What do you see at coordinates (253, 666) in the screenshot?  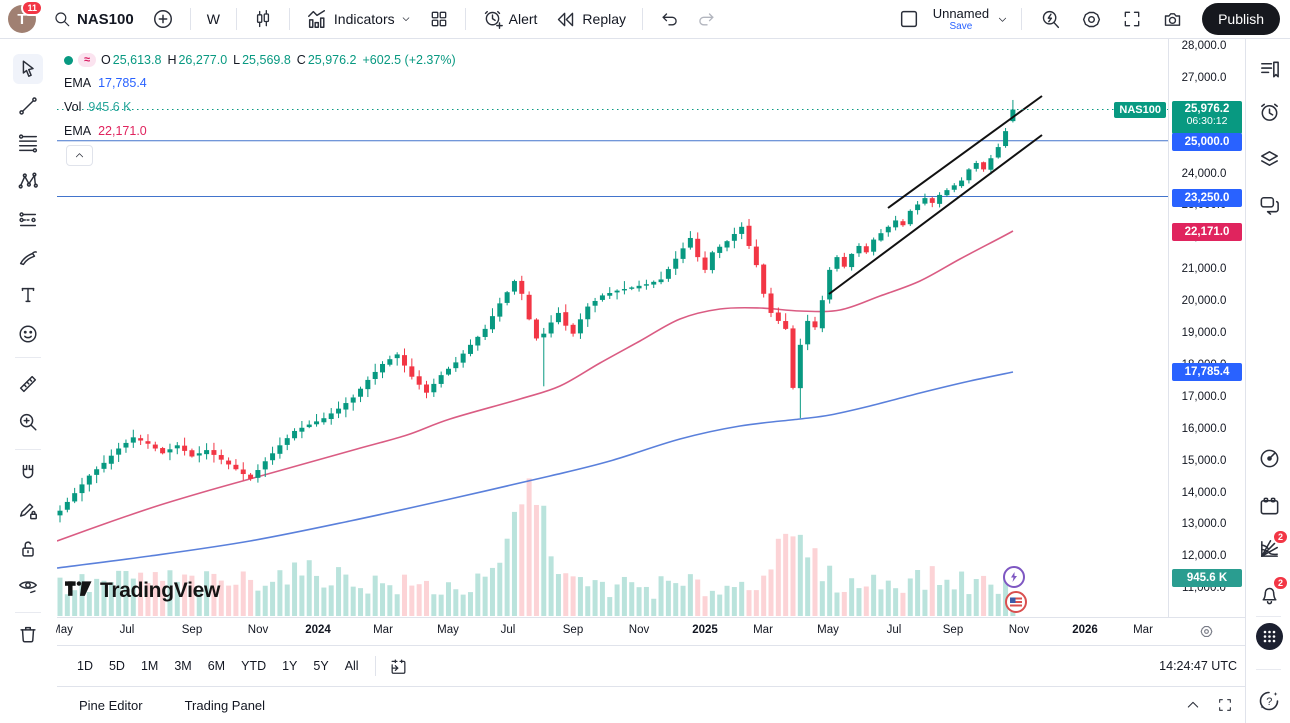 I see `range-button-YTD: YTD` at bounding box center [253, 666].